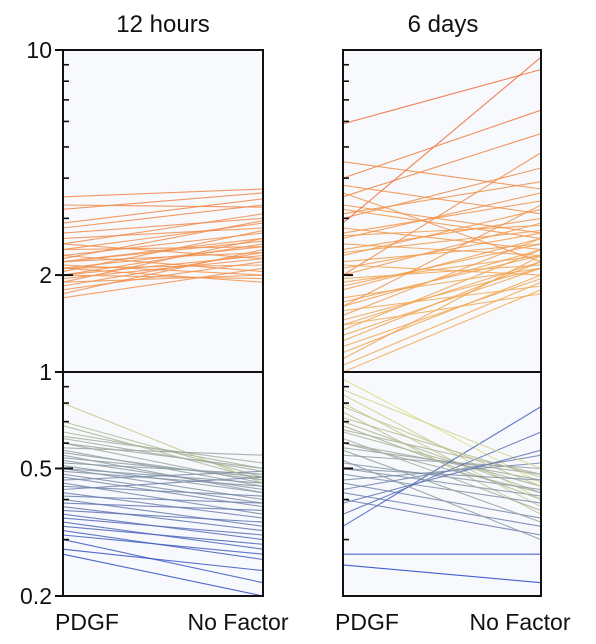 This screenshot has width=596, height=644. I want to click on x-label-pdgf-12-hours: PDGF, so click(87, 622).